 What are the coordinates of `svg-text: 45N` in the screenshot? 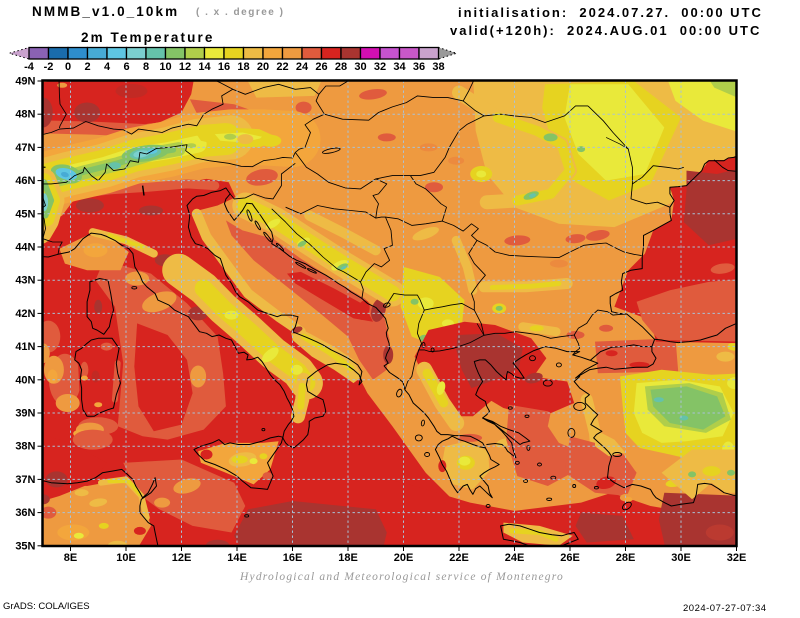 It's located at (25, 214).